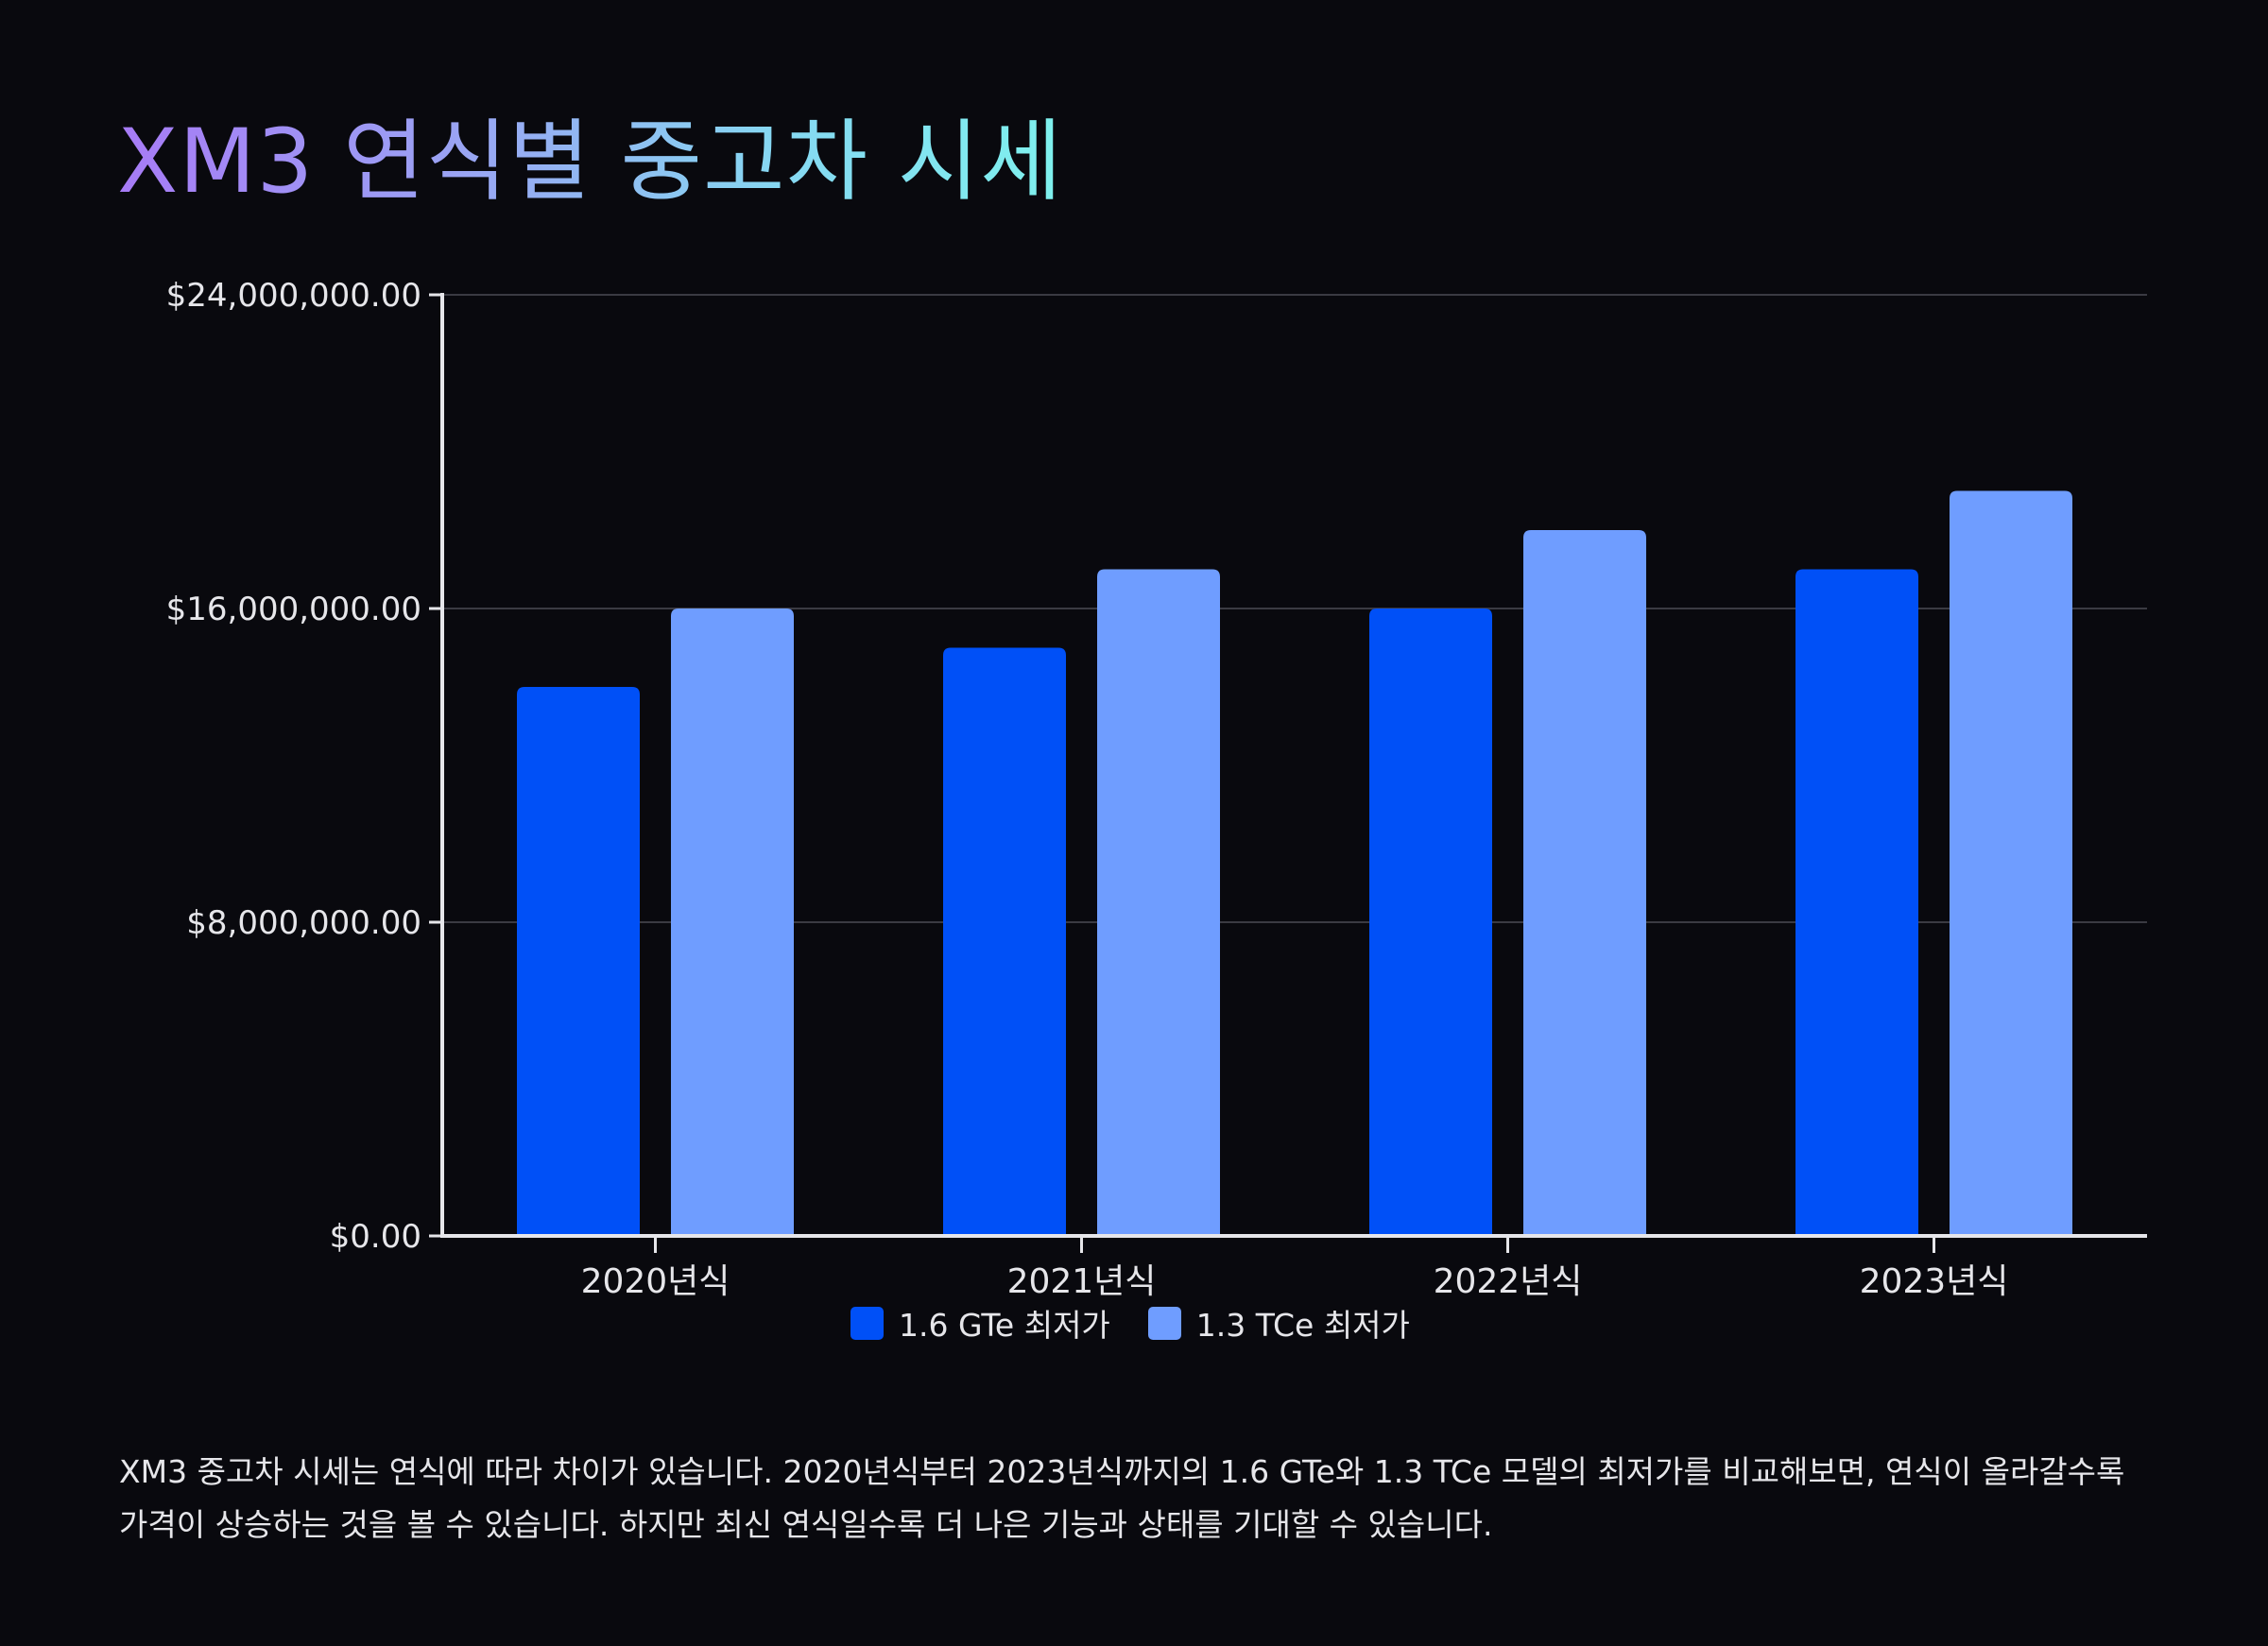  I want to click on legend-label-tce: 1.3 TCe 최저가, so click(1302, 1325).